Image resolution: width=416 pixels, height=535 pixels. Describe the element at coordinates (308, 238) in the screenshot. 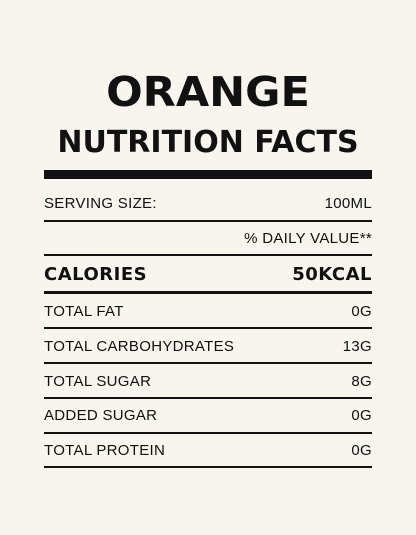

I see `daily-value-note: % DAILY VALUE**` at that location.